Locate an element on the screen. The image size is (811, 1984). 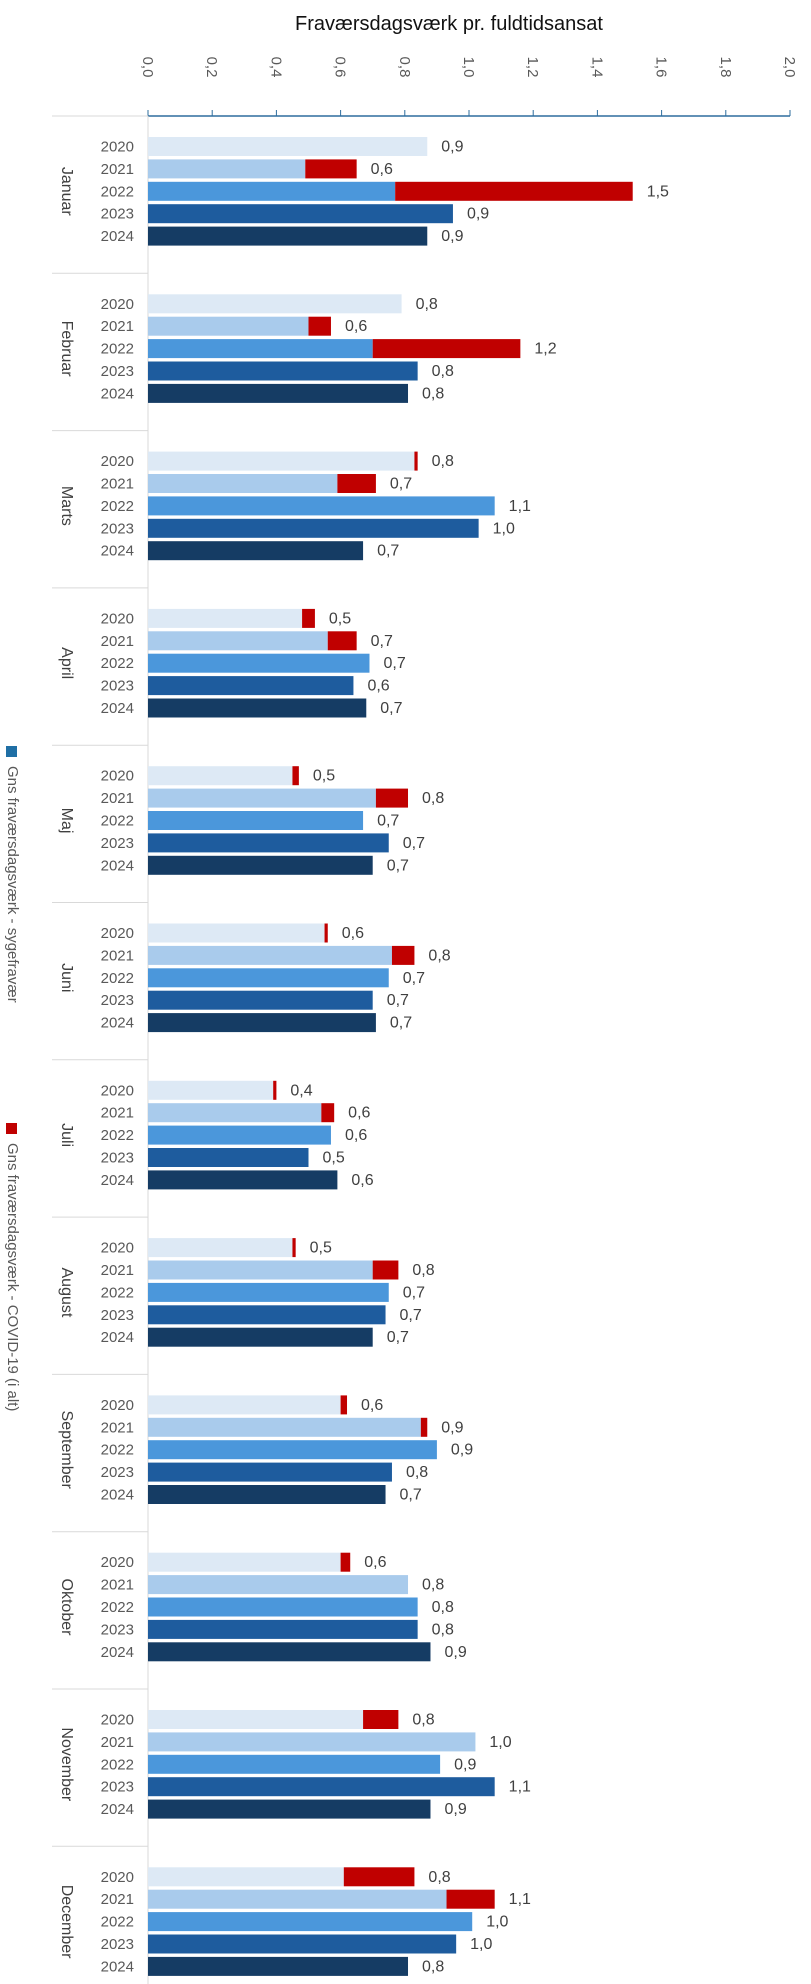
x-tick-label: 0,6 is located at coordinates (340, 67).